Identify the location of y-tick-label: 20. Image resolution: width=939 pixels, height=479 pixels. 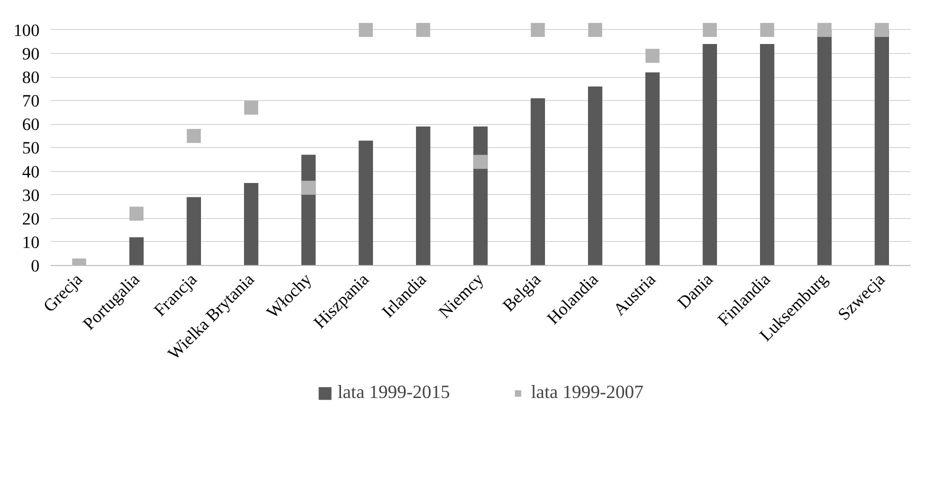
(31, 218).